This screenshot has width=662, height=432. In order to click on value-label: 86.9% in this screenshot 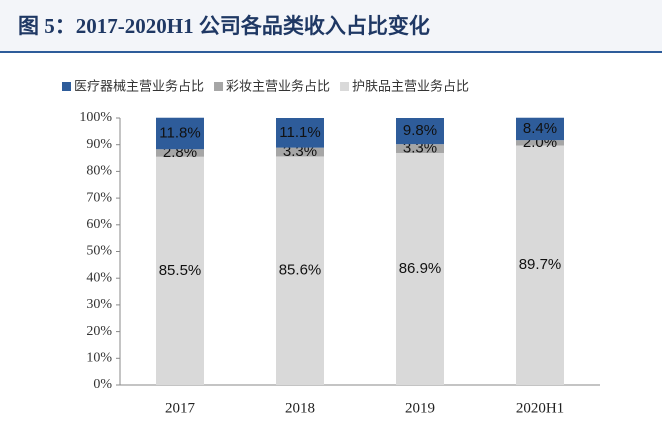, I will do `click(420, 268)`.